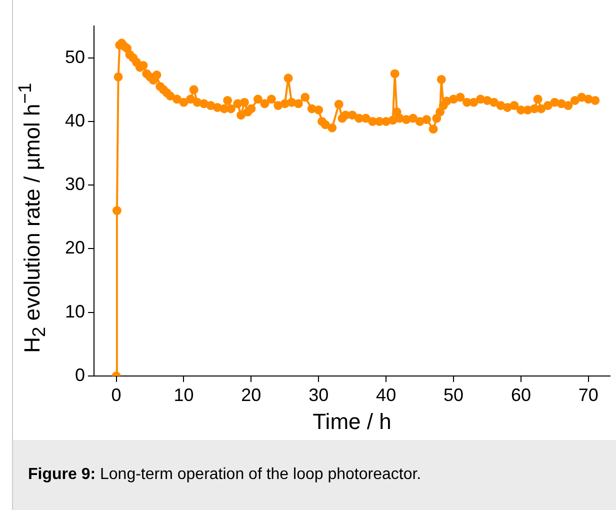 This screenshot has height=510, width=616. I want to click on x-tick-label: 70, so click(588, 394).